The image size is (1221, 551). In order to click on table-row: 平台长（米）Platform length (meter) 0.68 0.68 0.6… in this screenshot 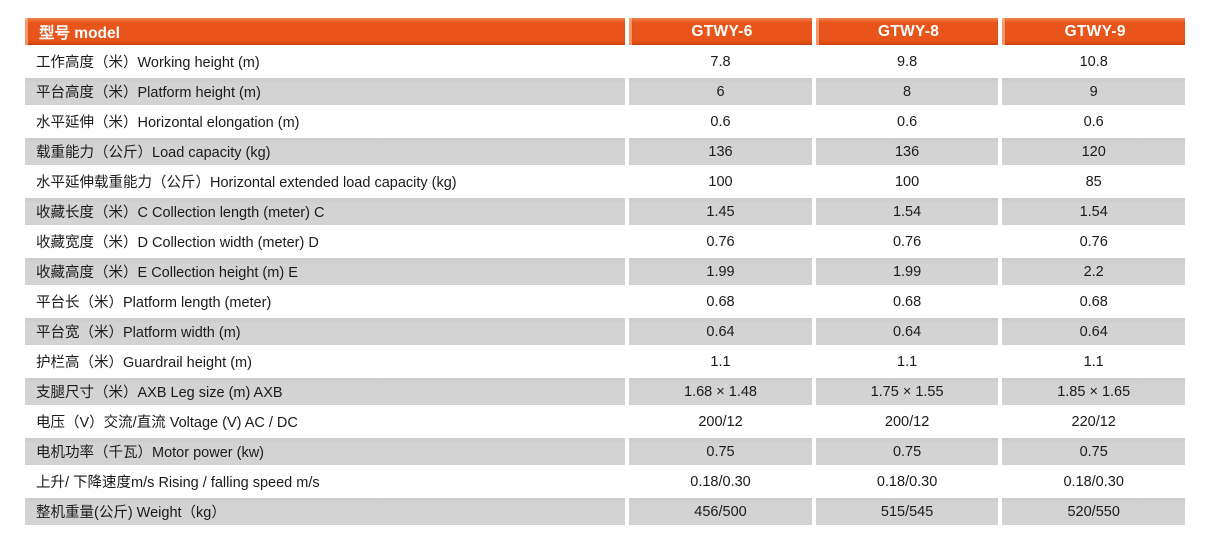, I will do `click(605, 301)`.